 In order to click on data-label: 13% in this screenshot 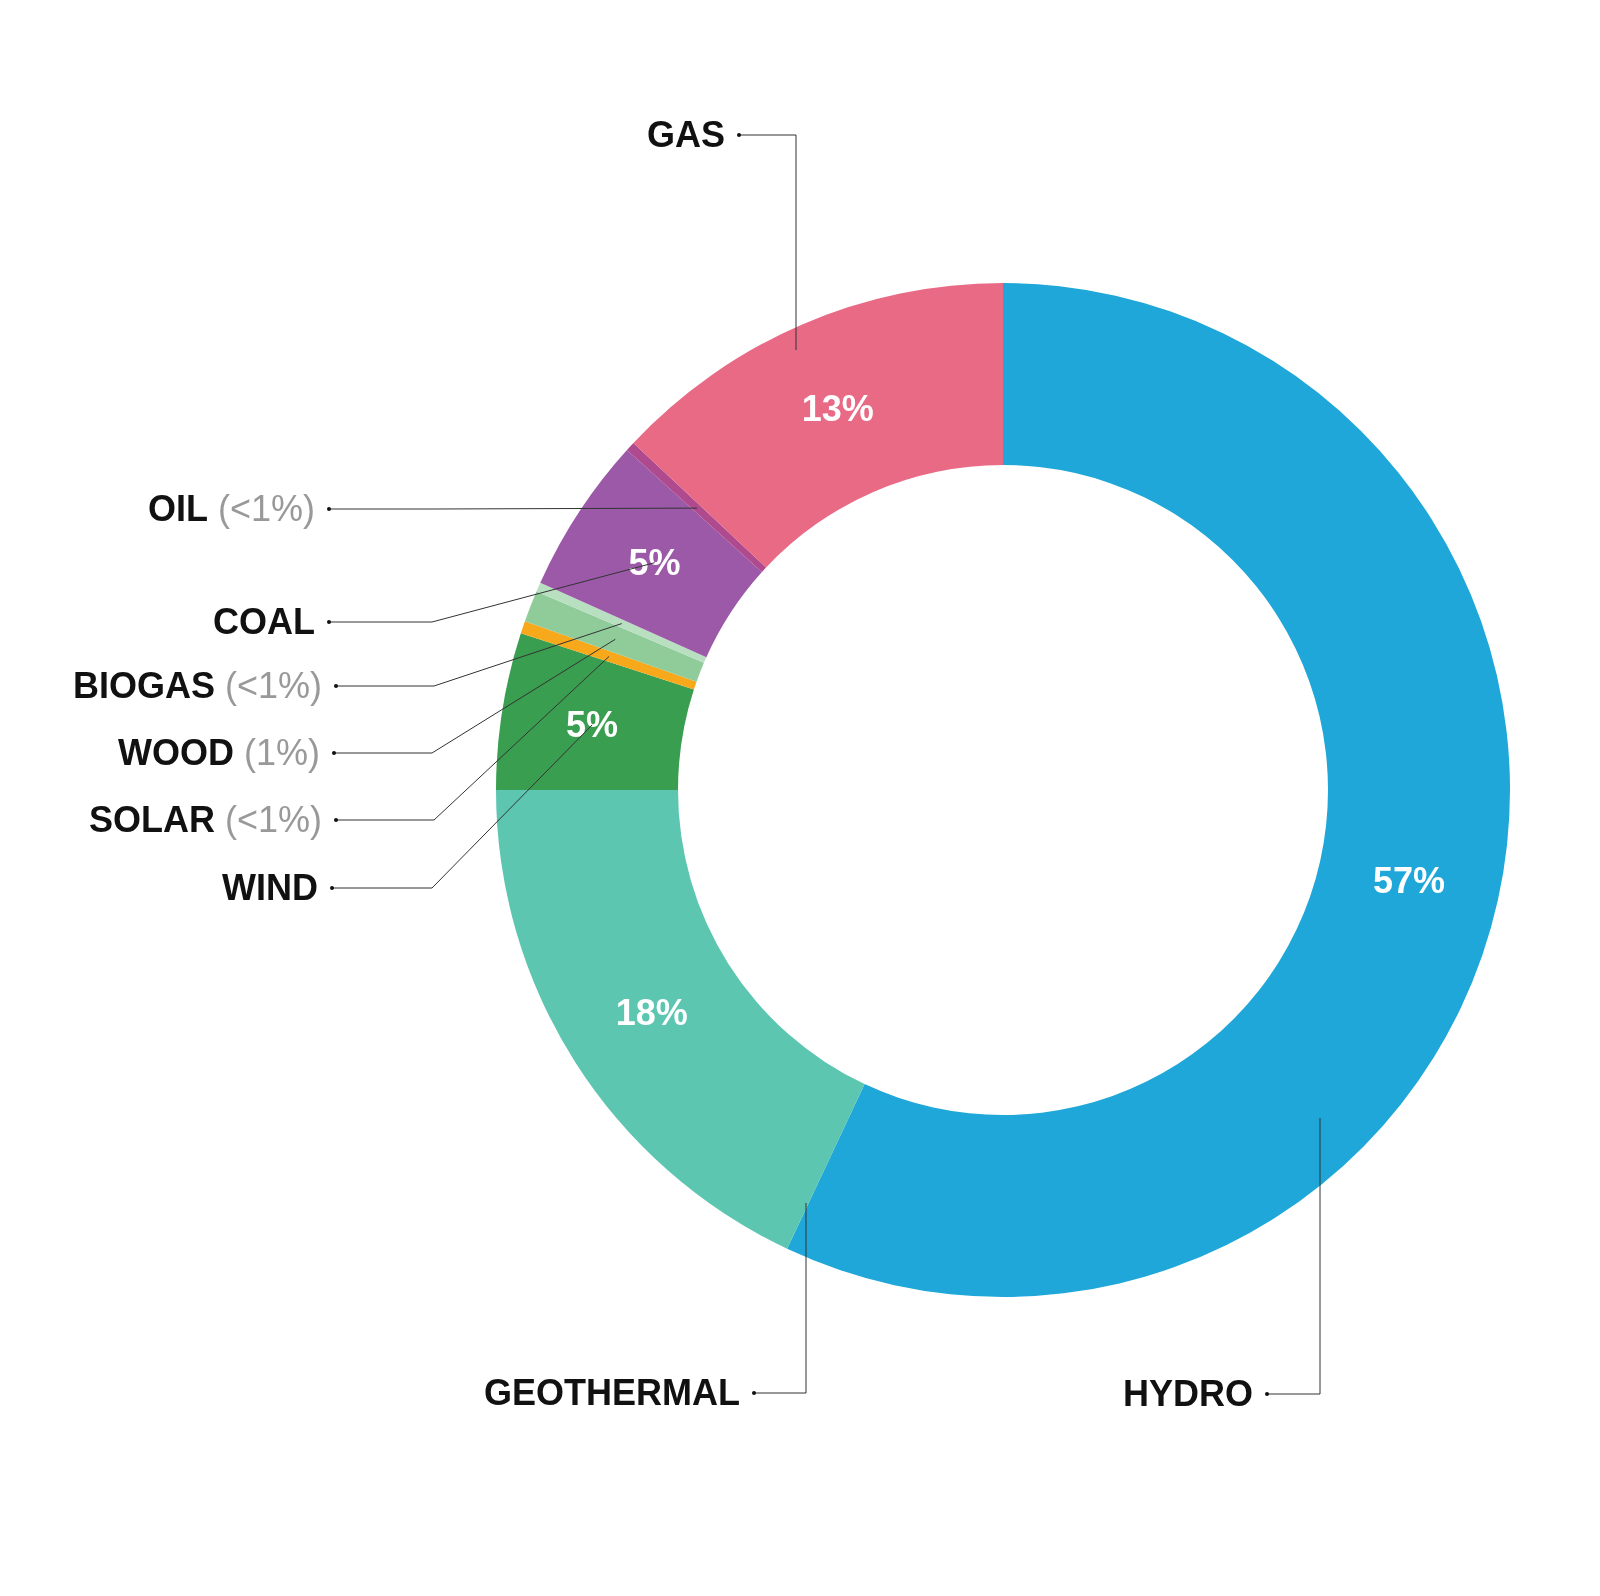, I will do `click(837, 408)`.